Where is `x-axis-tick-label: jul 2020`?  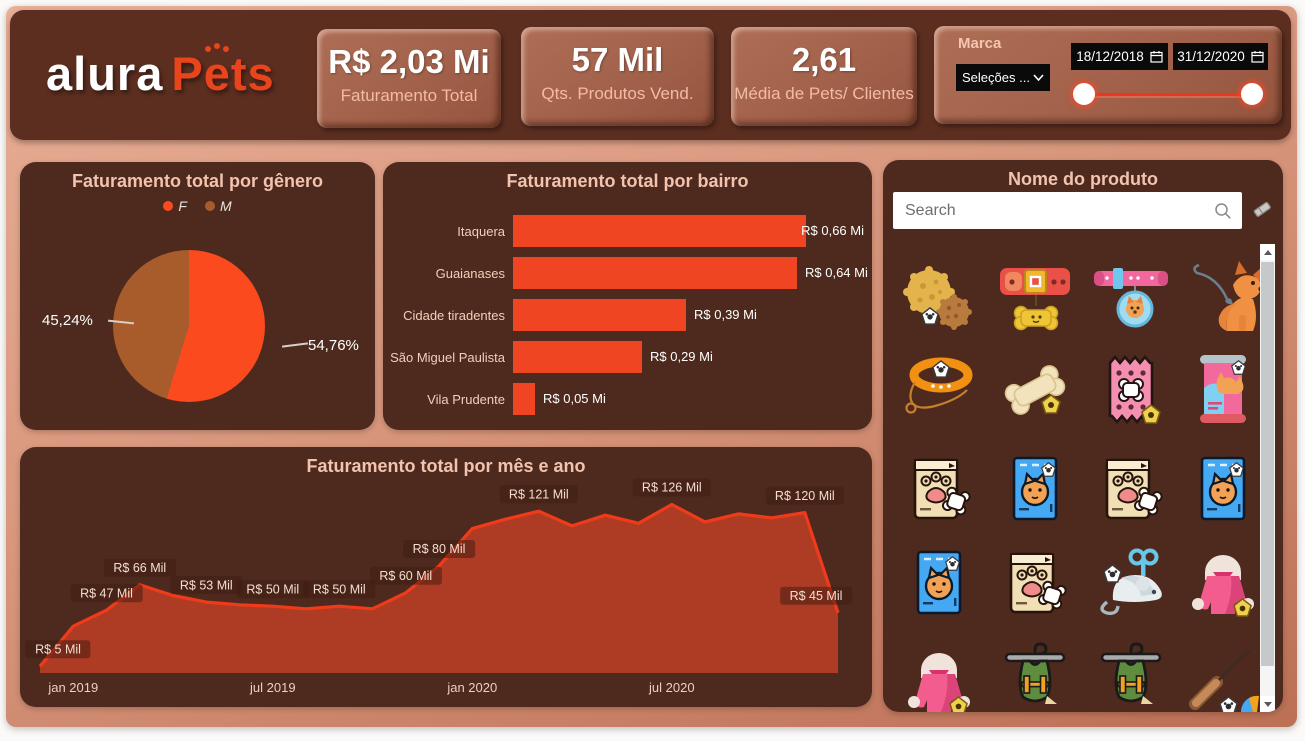 x-axis-tick-label: jul 2020 is located at coordinates (671, 687).